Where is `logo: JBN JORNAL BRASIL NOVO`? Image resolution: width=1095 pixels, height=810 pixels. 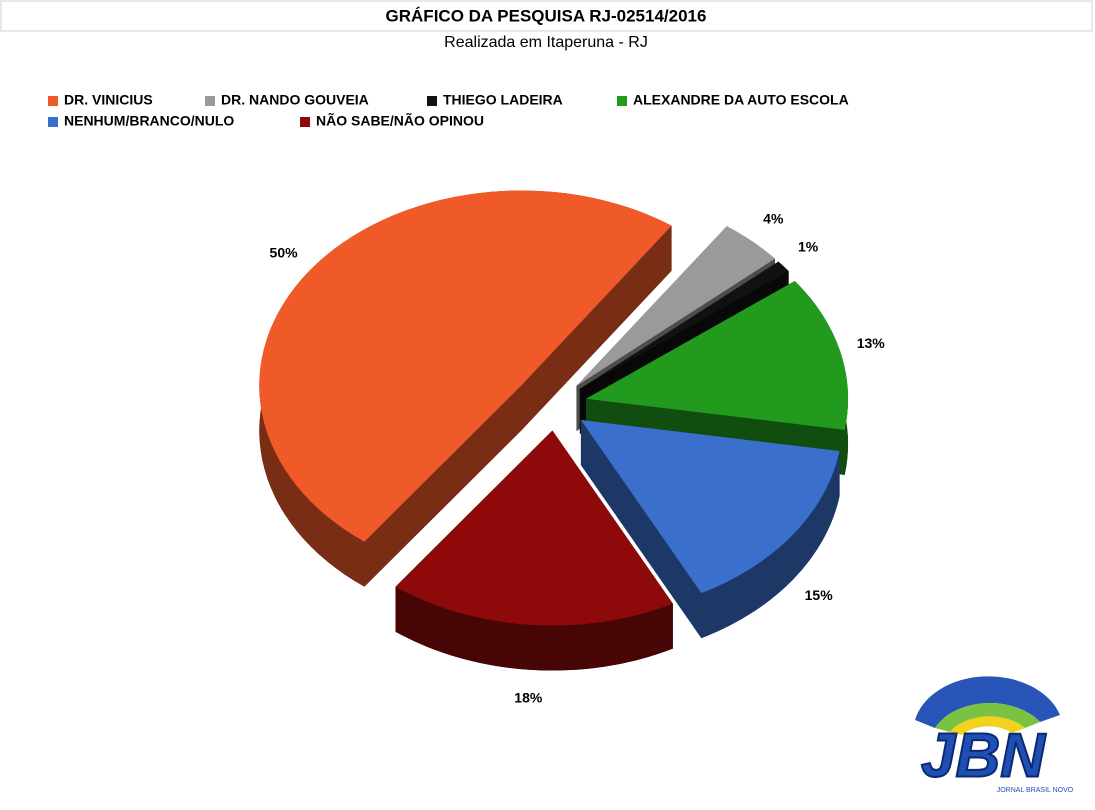
logo: JBN JORNAL BRASIL NOVO is located at coordinates (994, 735).